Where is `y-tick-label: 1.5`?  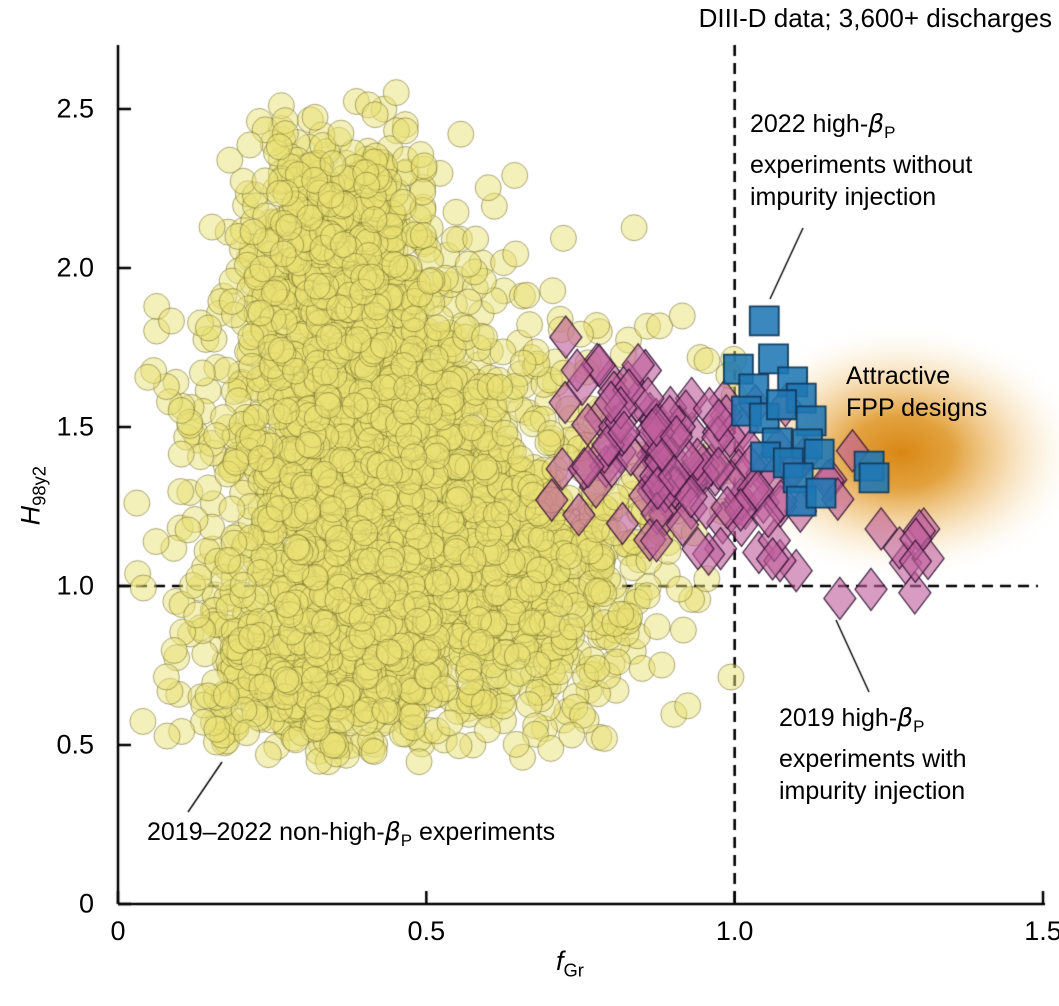 y-tick-label: 1.5 is located at coordinates (75, 426).